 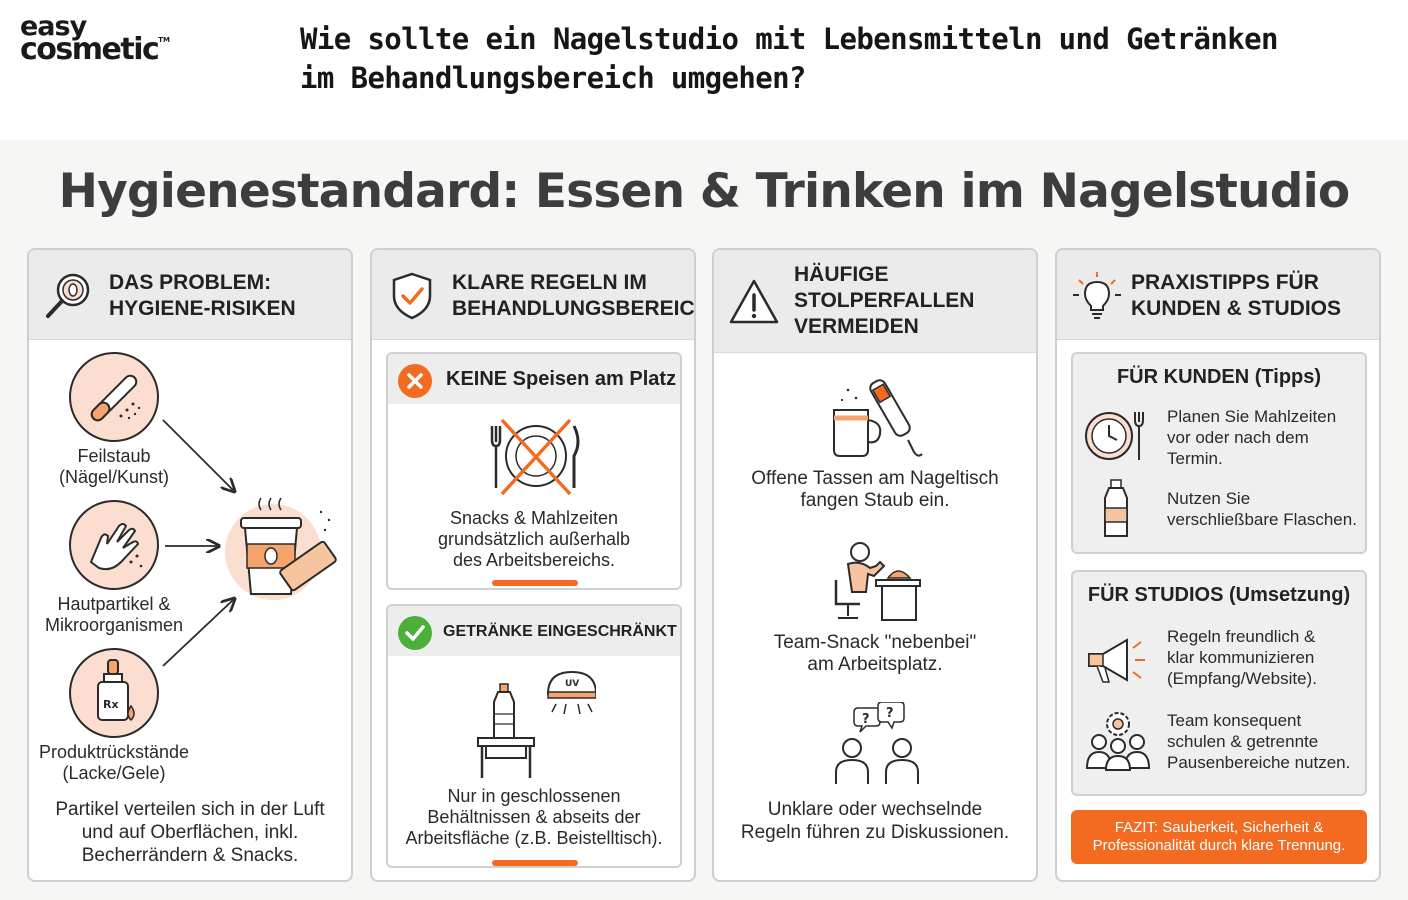 What do you see at coordinates (534, 539) in the screenshot?
I see `rule-text-line2: grundsätzlich außerhalb` at bounding box center [534, 539].